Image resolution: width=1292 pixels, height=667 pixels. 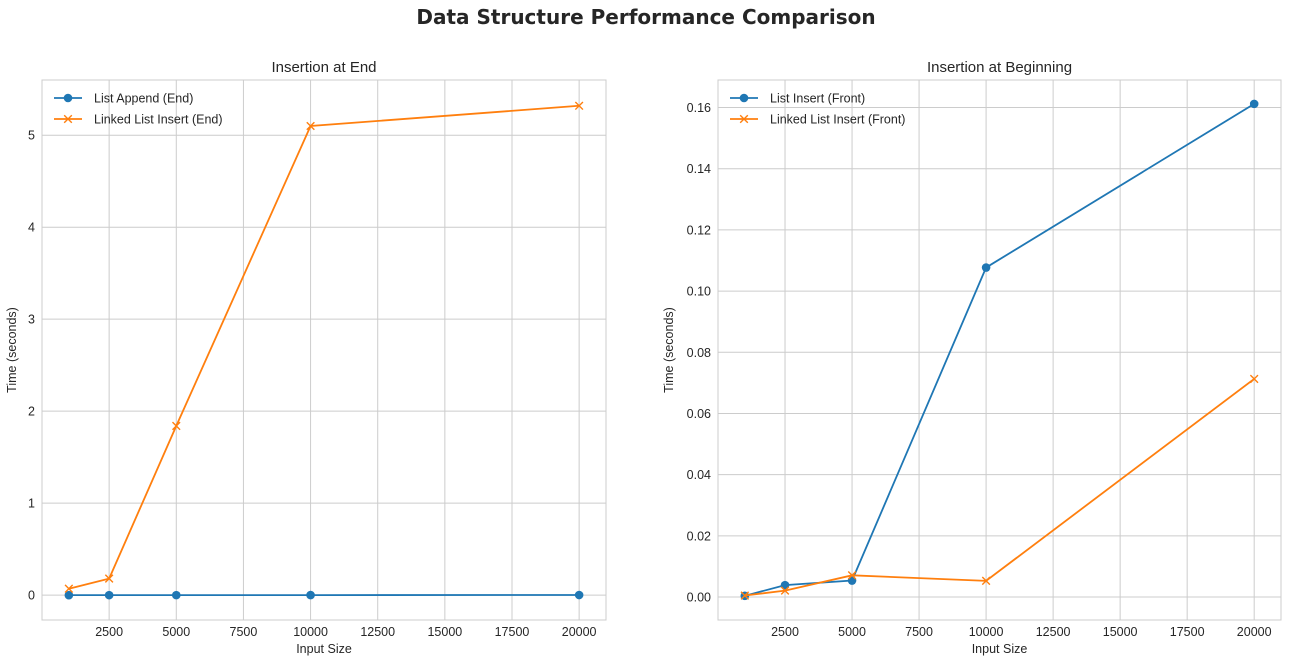 What do you see at coordinates (158, 120) in the screenshot?
I see `legend-label: Linked List Insert (End)` at bounding box center [158, 120].